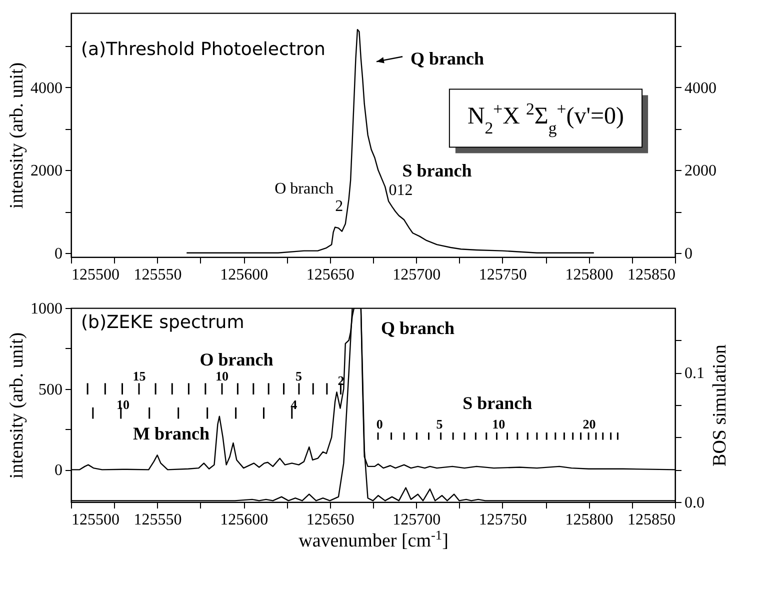 This screenshot has height=605, width=776. Describe the element at coordinates (720, 405) in the screenshot. I see `y2-axis-title: BOS simulation` at that location.